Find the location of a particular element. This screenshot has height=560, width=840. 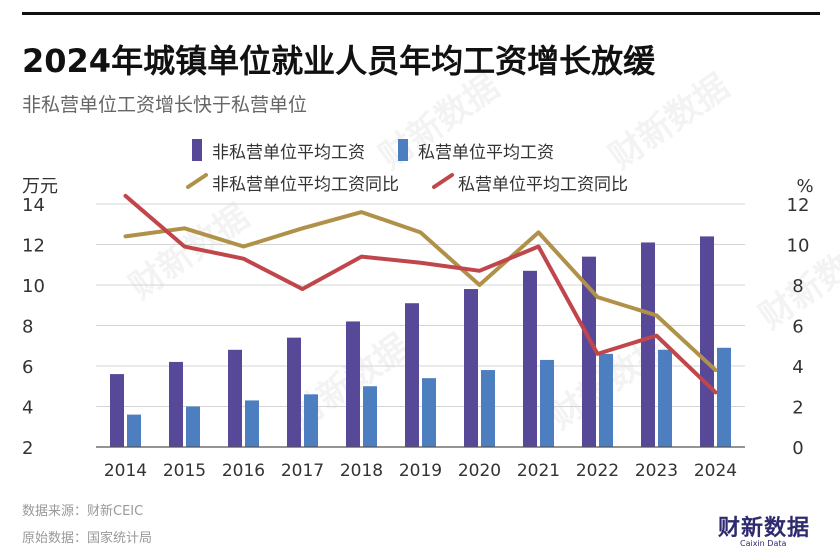

right-tick-label: 0 is located at coordinates (797, 448).